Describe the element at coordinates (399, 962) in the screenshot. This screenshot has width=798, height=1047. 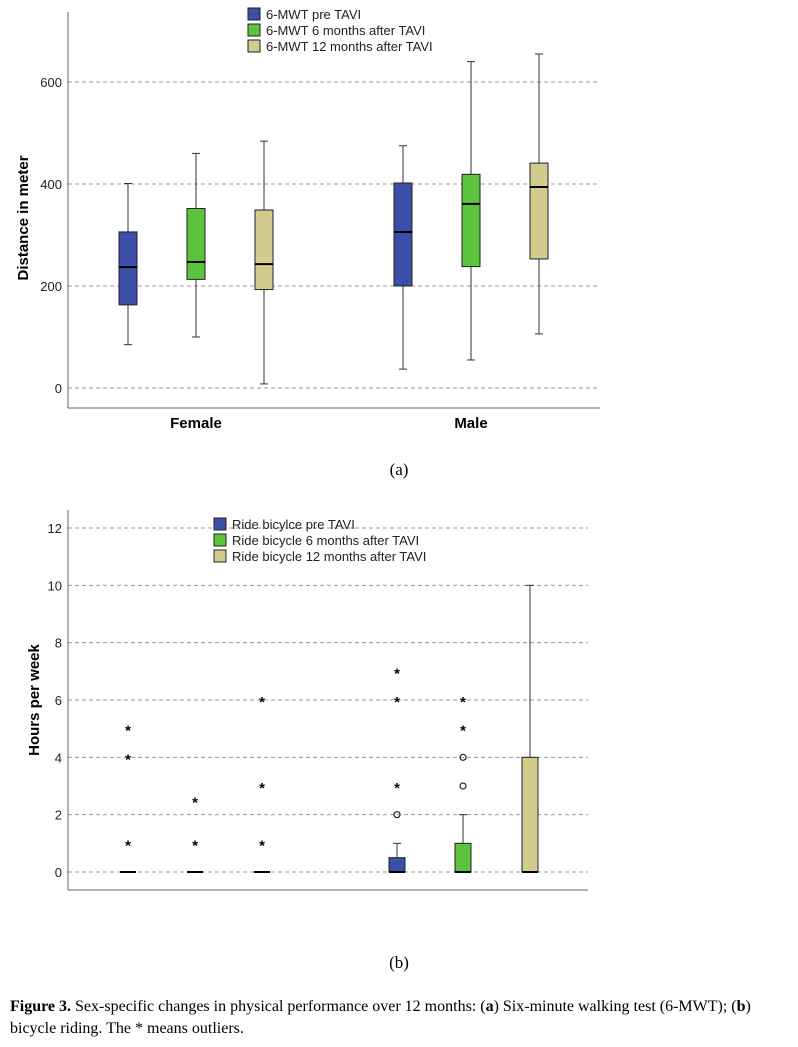
I see `panel-label-b: (b)` at that location.